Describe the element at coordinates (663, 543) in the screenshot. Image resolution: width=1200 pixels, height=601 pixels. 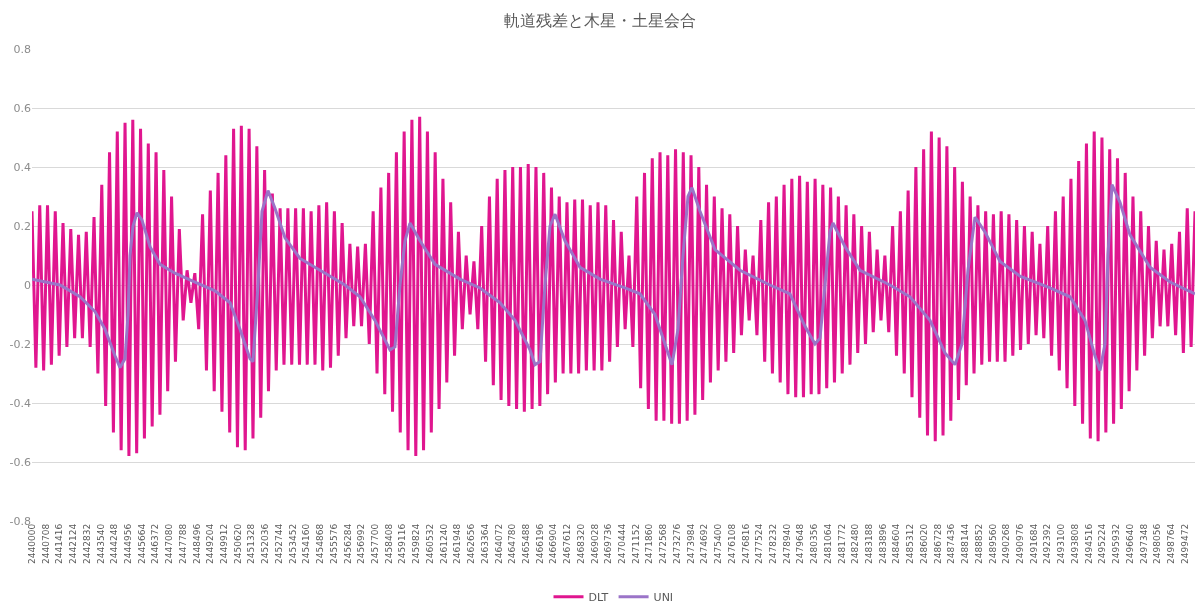
I see `x-tick-label: 2472568` at that location.